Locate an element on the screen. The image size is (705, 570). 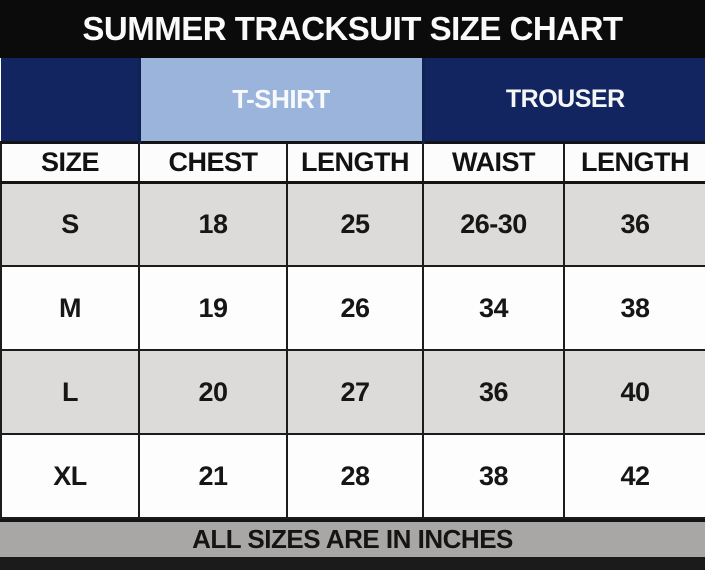
column-header-tshirt-length: LENGTH is located at coordinates (355, 162).